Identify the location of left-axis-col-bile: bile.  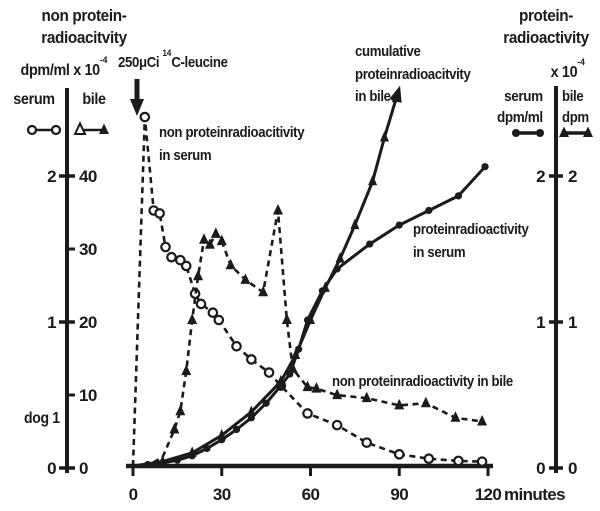
(94, 99).